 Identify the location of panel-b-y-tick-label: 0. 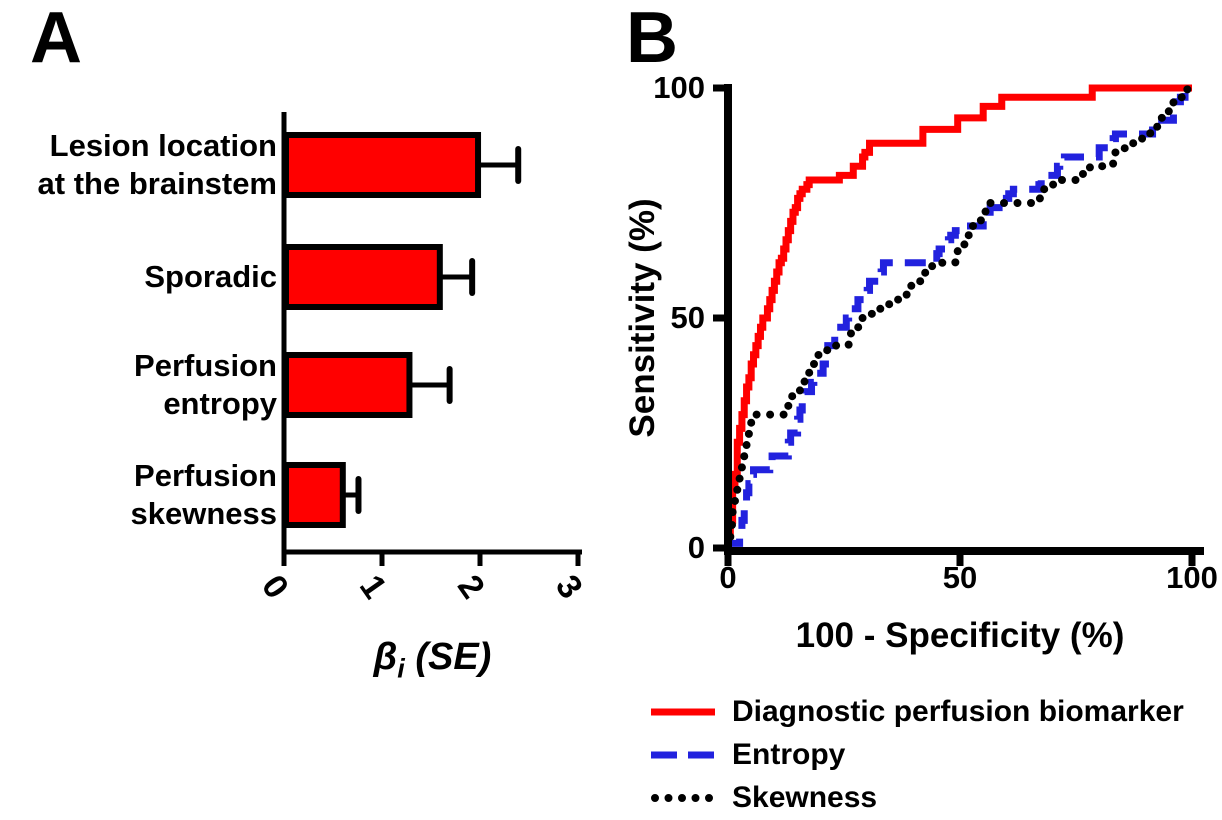
(696, 547).